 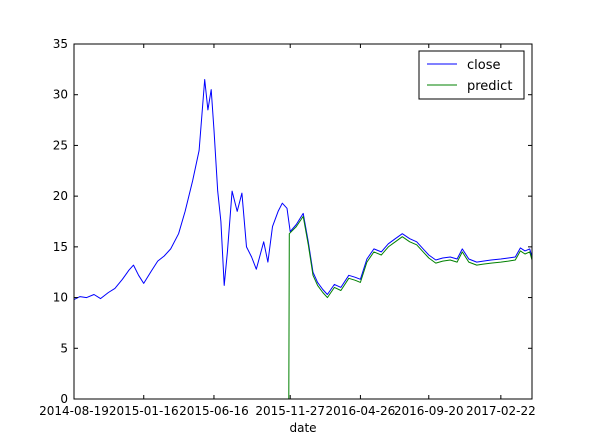 What do you see at coordinates (144, 411) in the screenshot?
I see `x-tick-label-1: 2015-01-16` at bounding box center [144, 411].